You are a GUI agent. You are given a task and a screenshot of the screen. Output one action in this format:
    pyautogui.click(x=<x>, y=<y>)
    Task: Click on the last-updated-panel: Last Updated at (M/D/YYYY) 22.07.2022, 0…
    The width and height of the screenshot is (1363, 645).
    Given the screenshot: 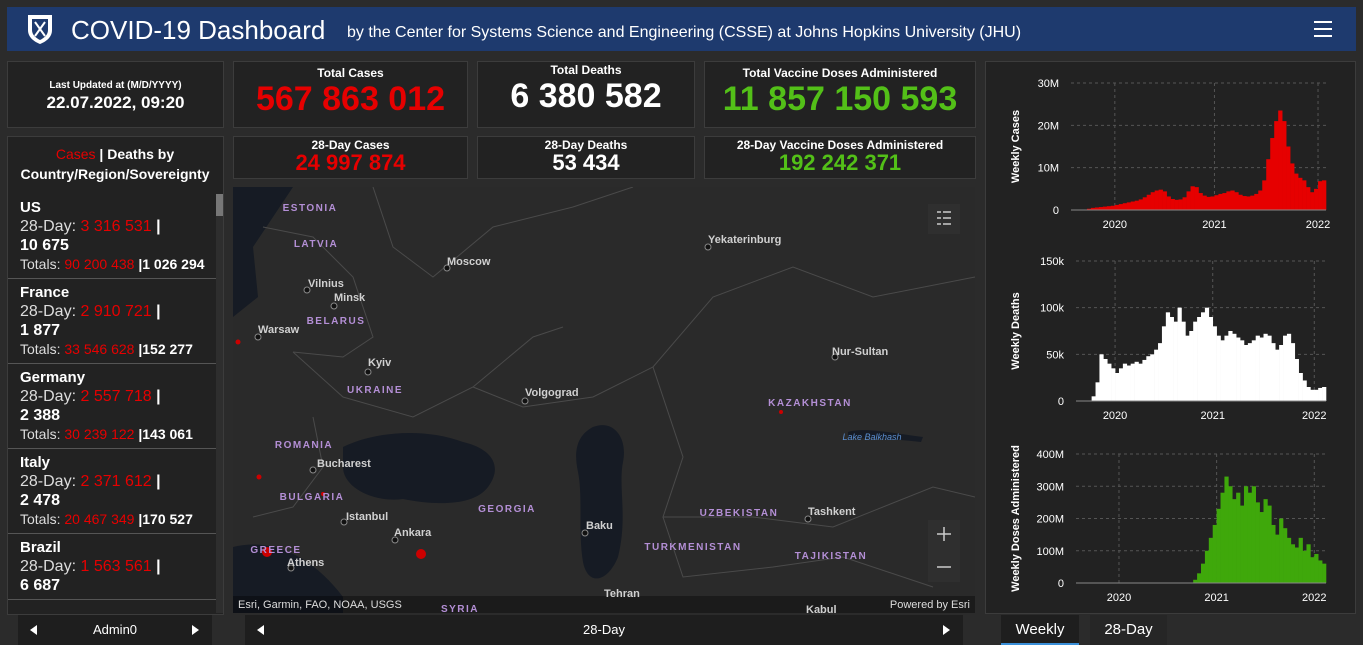 What is the action you would take?
    pyautogui.click(x=115, y=94)
    